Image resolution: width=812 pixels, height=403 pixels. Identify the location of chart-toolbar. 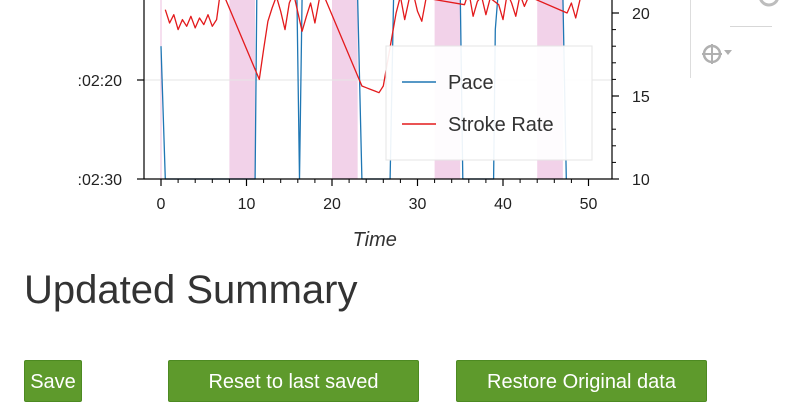
(751, 40).